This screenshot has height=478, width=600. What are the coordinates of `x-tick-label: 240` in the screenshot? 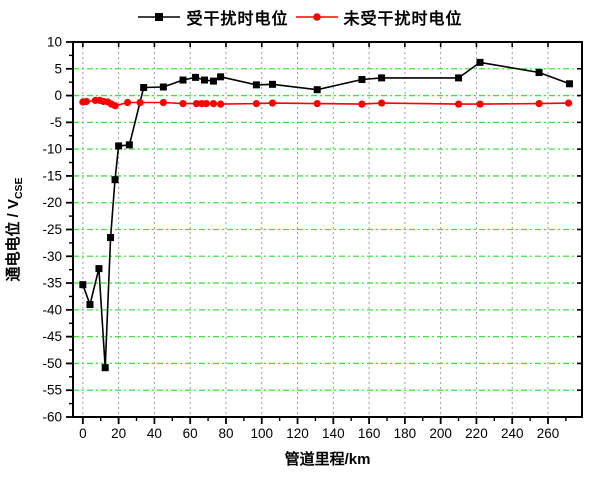 It's located at (512, 433).